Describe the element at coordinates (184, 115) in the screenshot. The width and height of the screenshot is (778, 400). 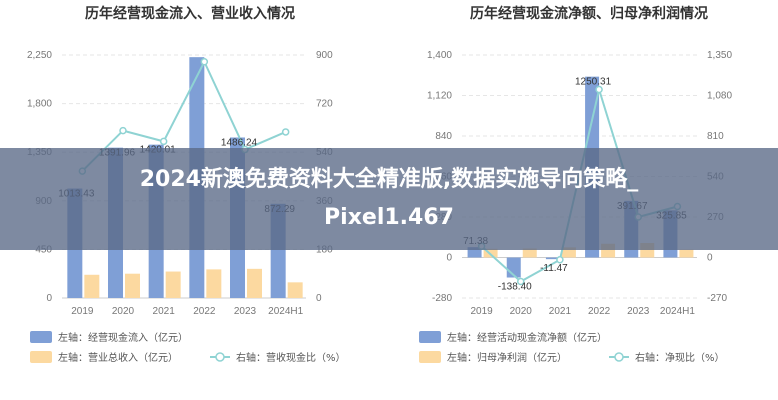
I see `series-line` at that location.